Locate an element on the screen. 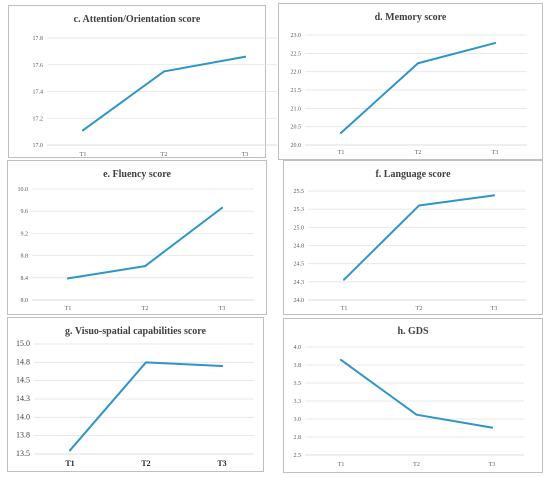  y-tick-label: 17.2 is located at coordinates (38, 119).